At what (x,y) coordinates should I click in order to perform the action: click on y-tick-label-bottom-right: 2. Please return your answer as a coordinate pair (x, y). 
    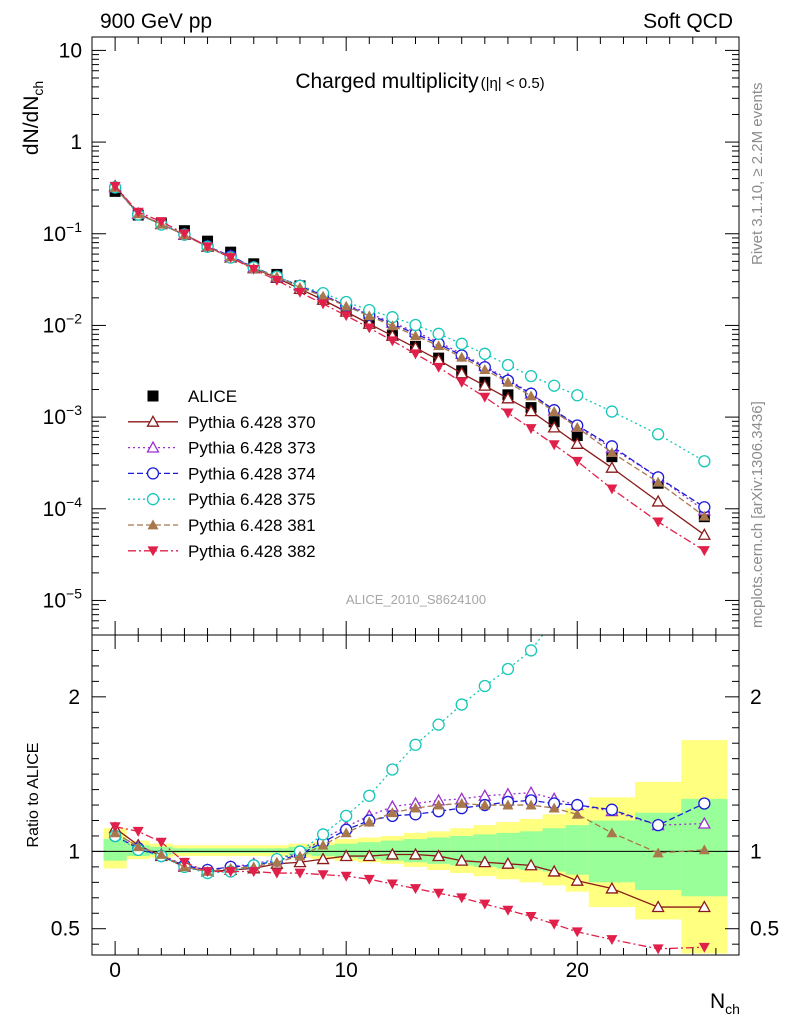
    Looking at the image, I should click on (756, 697).